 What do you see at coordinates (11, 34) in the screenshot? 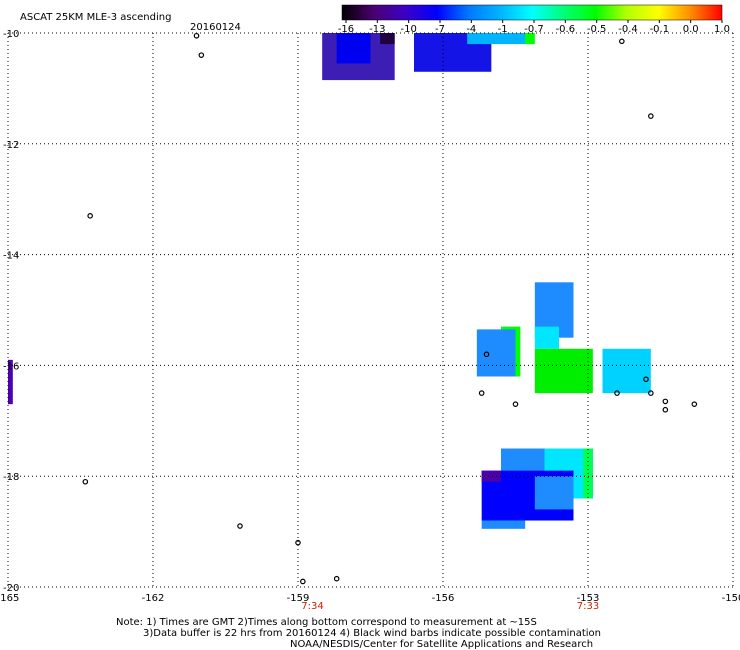
I see `y-tick-label: -10` at bounding box center [11, 34].